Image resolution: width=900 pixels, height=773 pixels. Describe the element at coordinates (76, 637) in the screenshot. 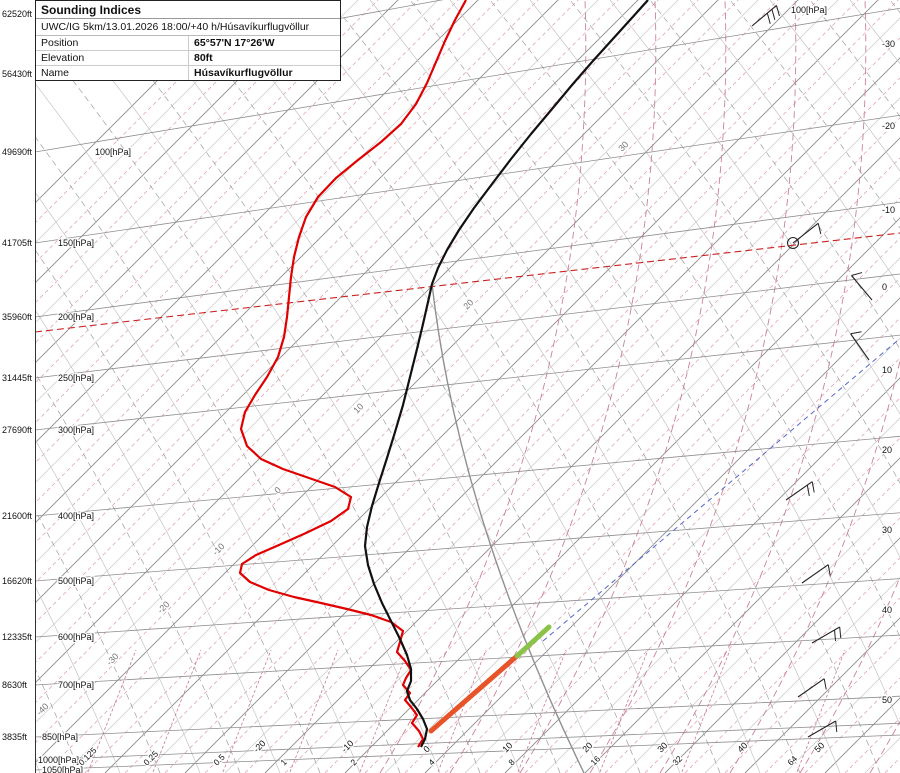

I see `svg-text: 600[hPa]` at that location.